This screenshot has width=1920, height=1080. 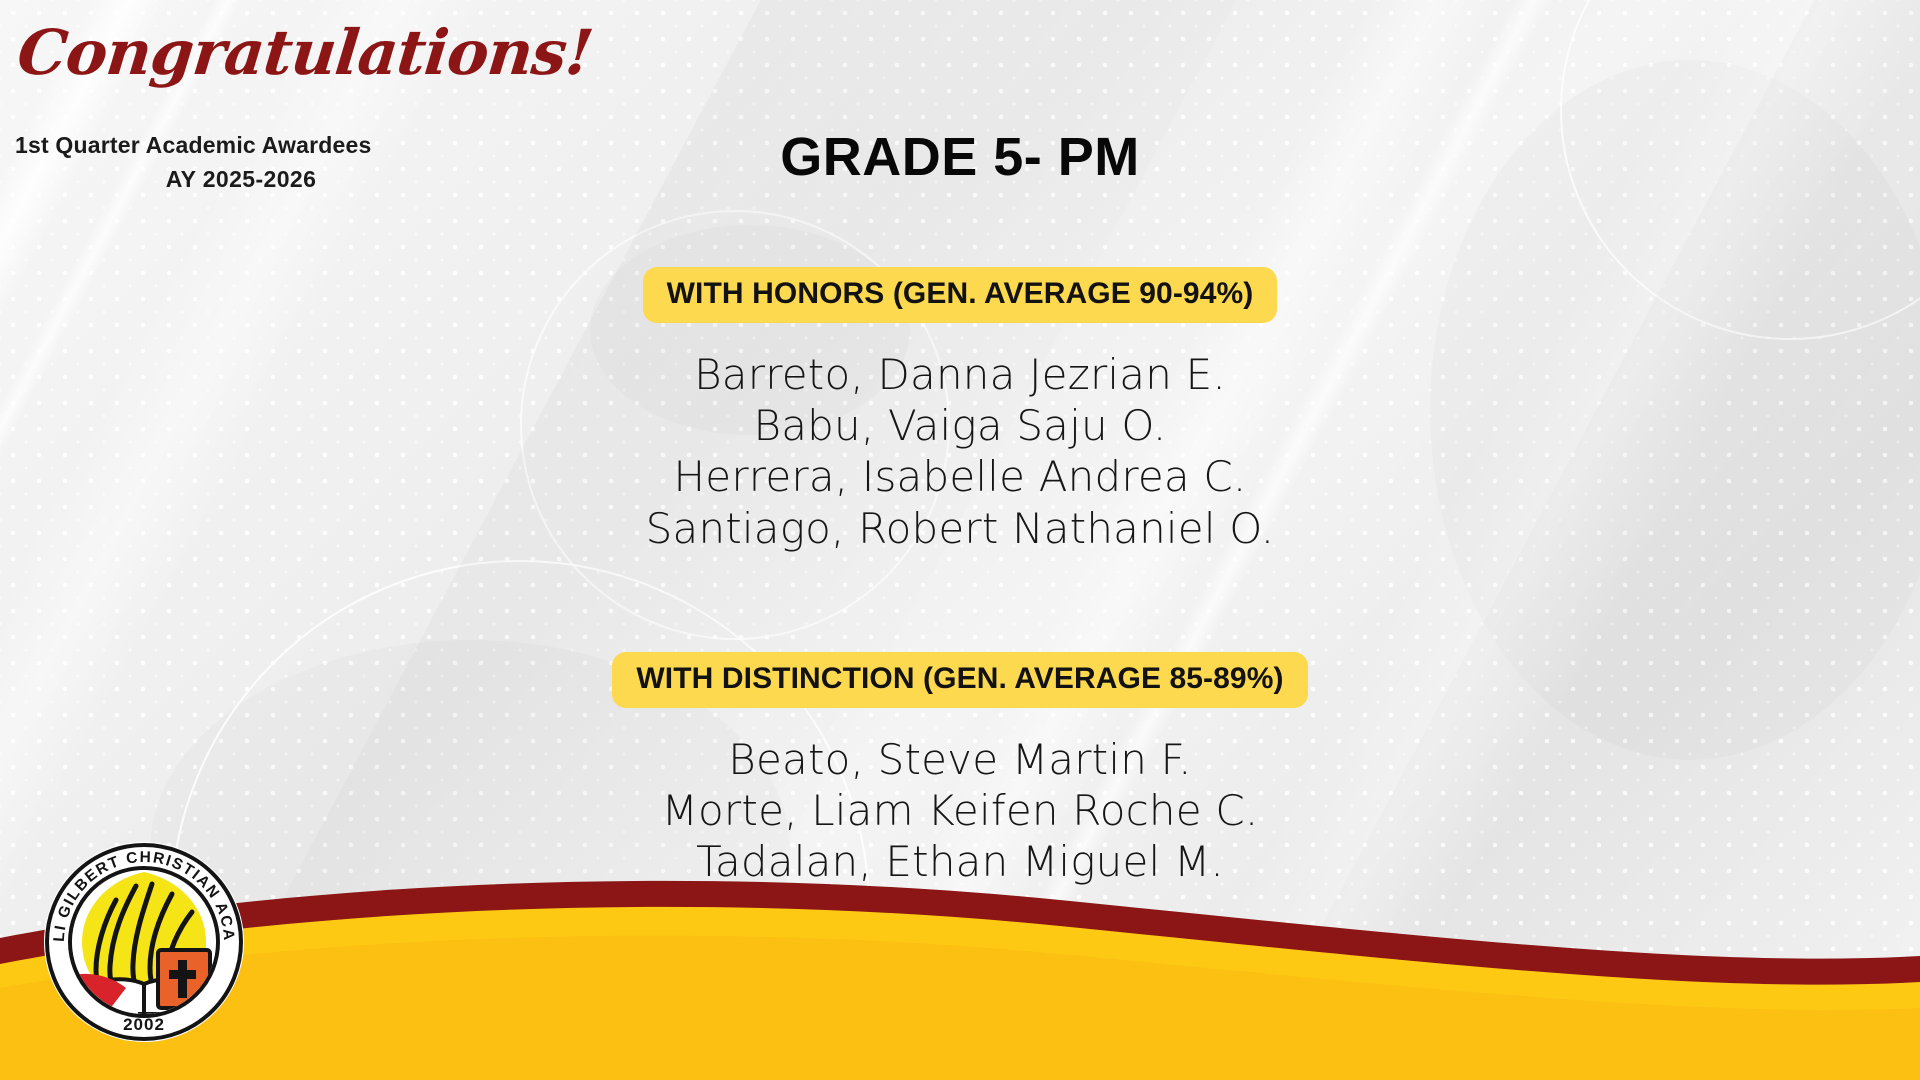 I want to click on list-item: Santiago, Robert Nathaniel O., so click(x=960, y=528).